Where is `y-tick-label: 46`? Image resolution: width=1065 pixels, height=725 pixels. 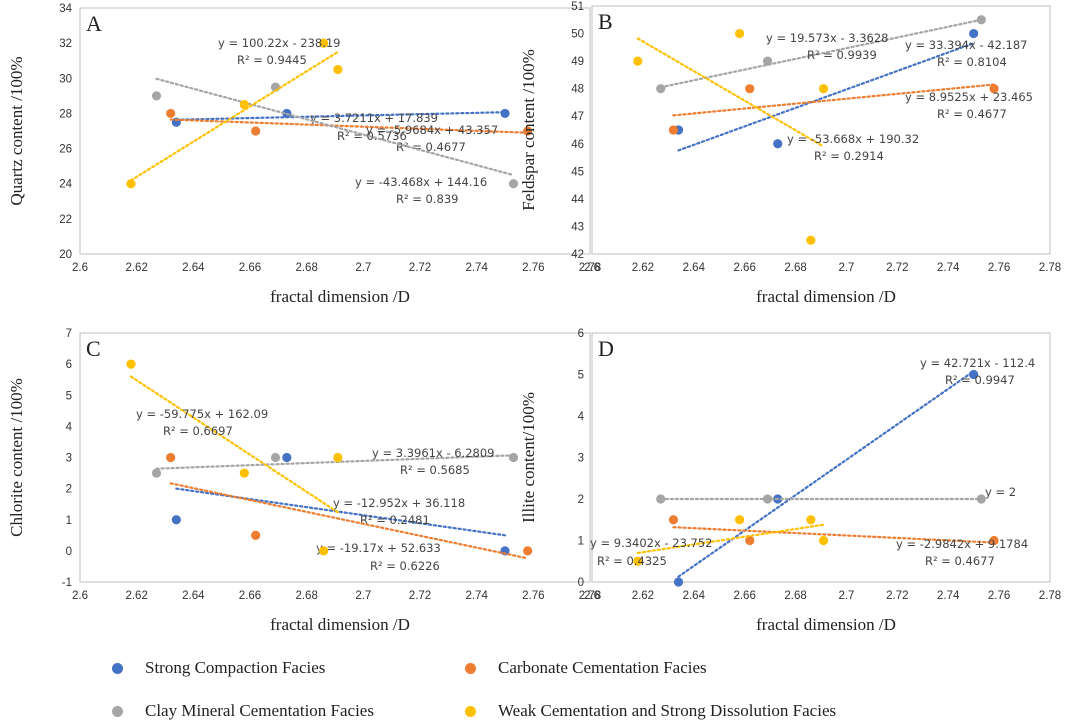 y-tick-label: 46 is located at coordinates (577, 145).